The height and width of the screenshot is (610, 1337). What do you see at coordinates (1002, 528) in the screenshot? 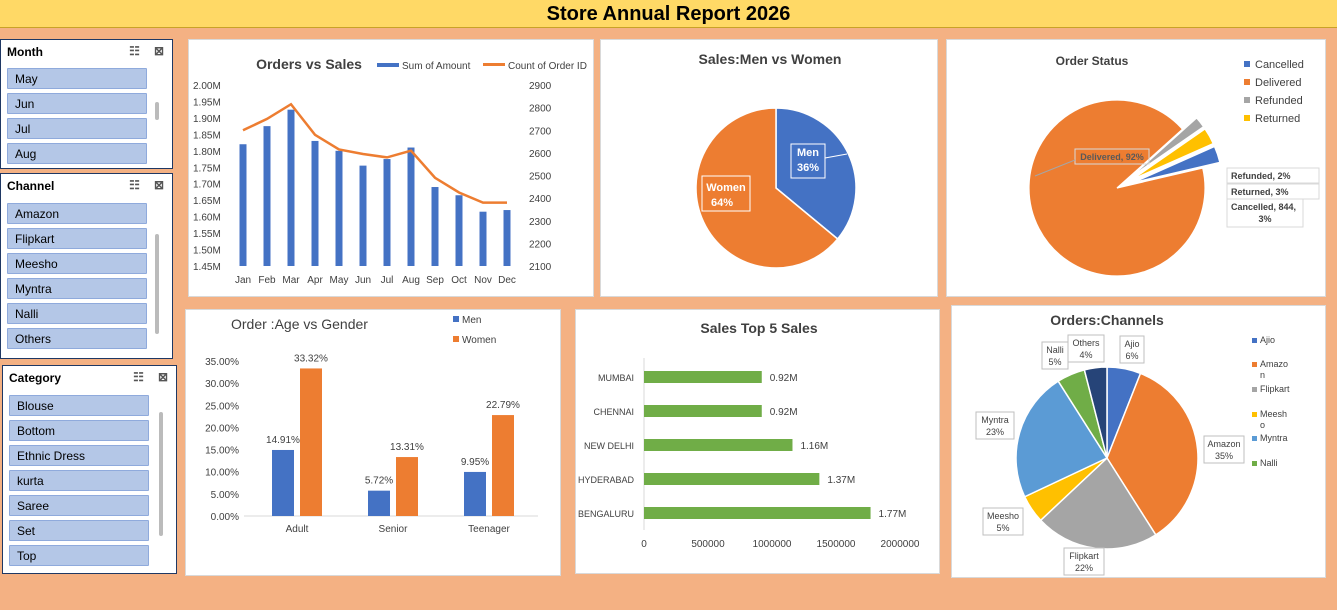
I see `callout-value-meesho: 5%` at bounding box center [1002, 528].